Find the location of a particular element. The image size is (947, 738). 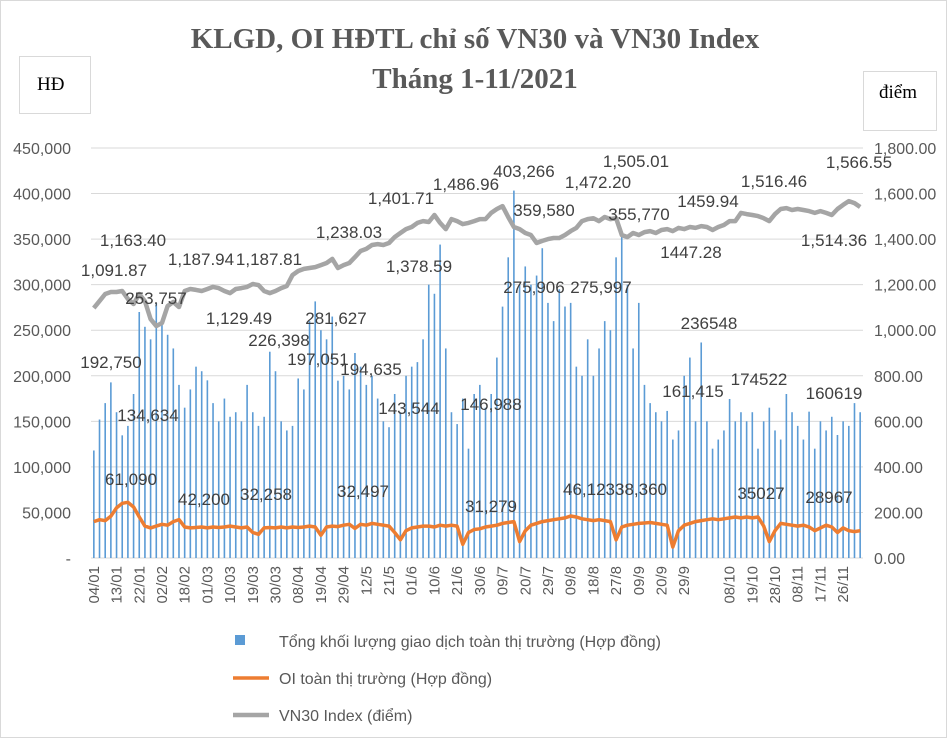

oi-data-label: 32,497 is located at coordinates (363, 491).